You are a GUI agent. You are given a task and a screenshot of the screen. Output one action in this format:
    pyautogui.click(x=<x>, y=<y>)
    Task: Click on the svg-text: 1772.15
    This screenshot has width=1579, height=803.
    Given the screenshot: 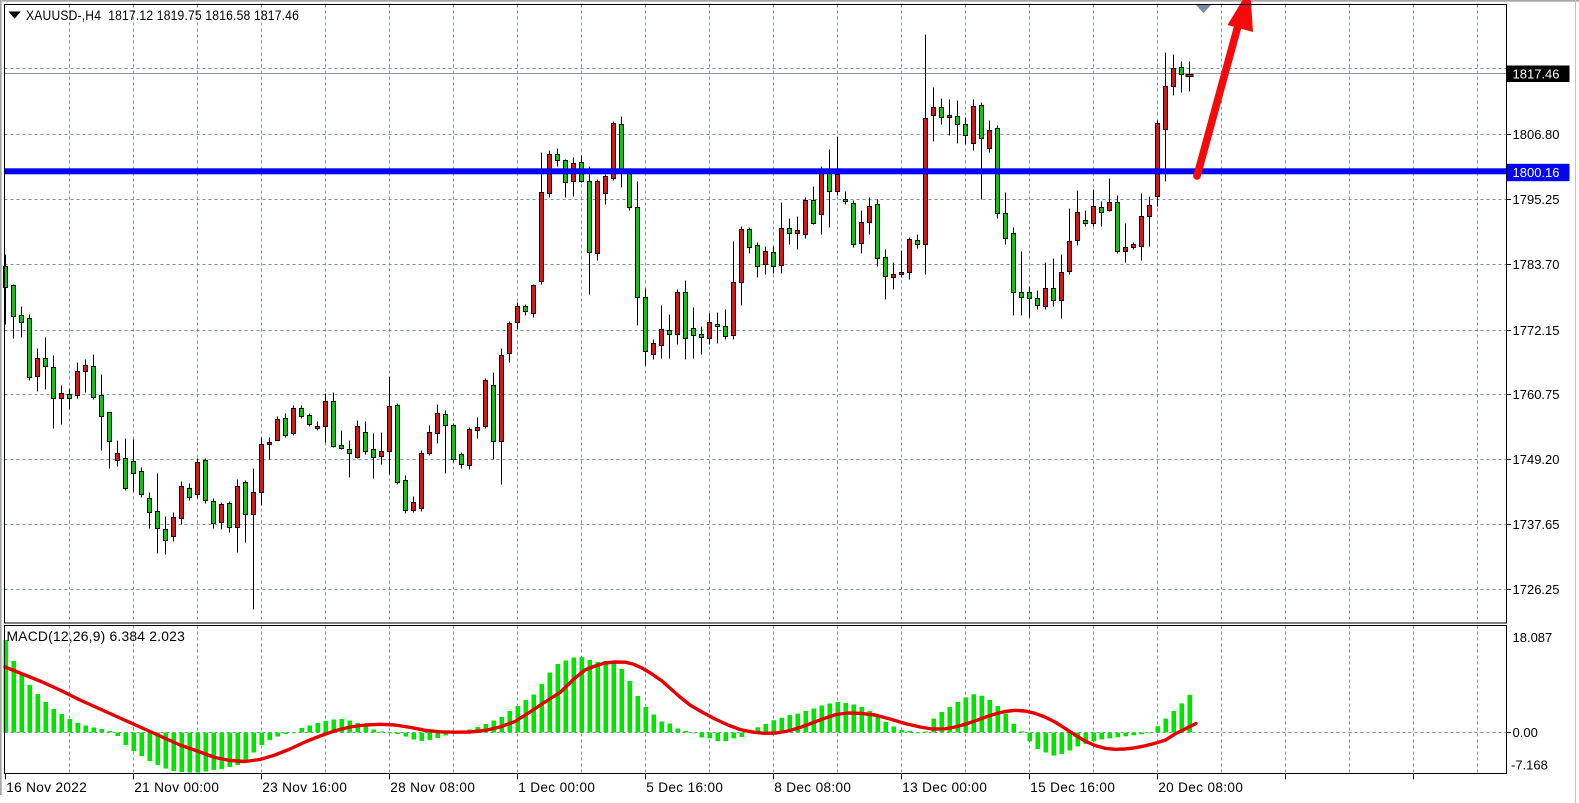 What is the action you would take?
    pyautogui.click(x=1536, y=330)
    